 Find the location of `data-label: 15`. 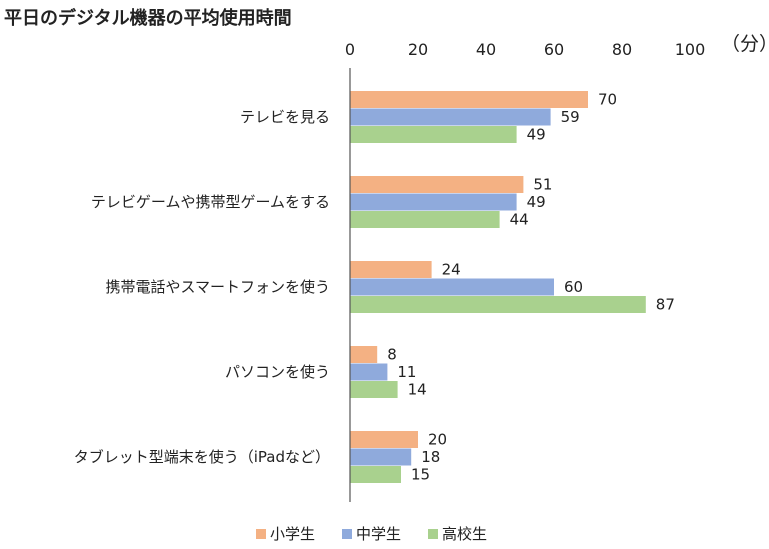

data-label: 15 is located at coordinates (420, 475).